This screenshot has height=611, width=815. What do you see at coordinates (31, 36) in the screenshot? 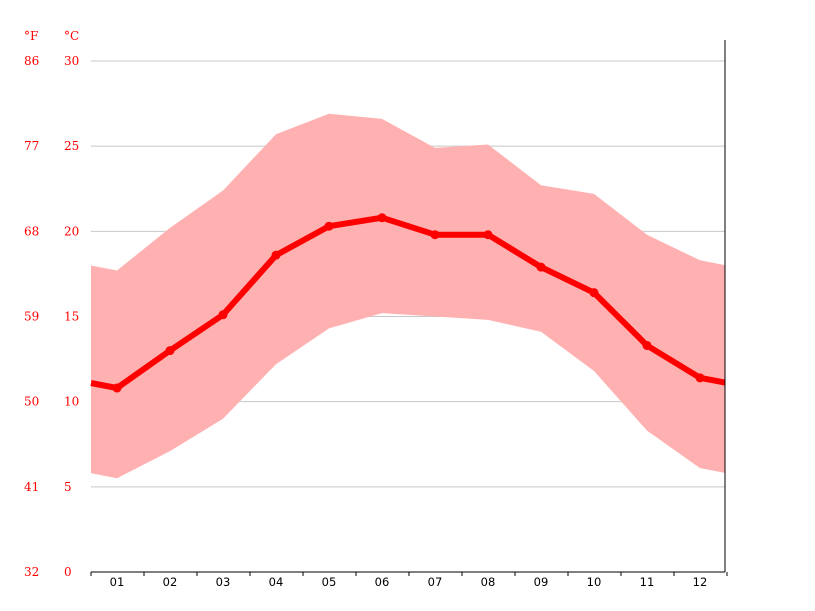
I see `fahrenheit-unit-label: °F` at bounding box center [31, 36].